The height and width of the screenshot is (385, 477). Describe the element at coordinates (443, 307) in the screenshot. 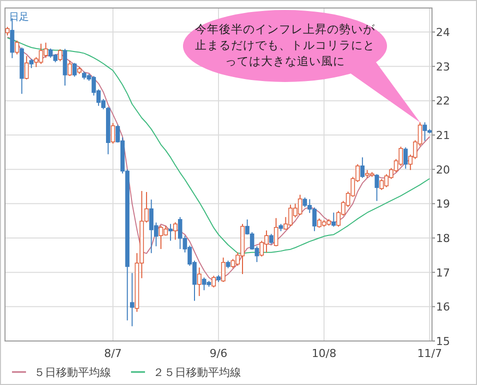

I see `y-tick-label: 16` at that location.